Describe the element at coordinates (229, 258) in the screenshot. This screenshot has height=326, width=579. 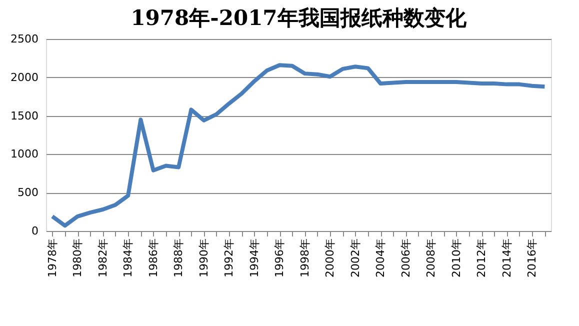
I see `x-tick-label: 1992年` at that location.